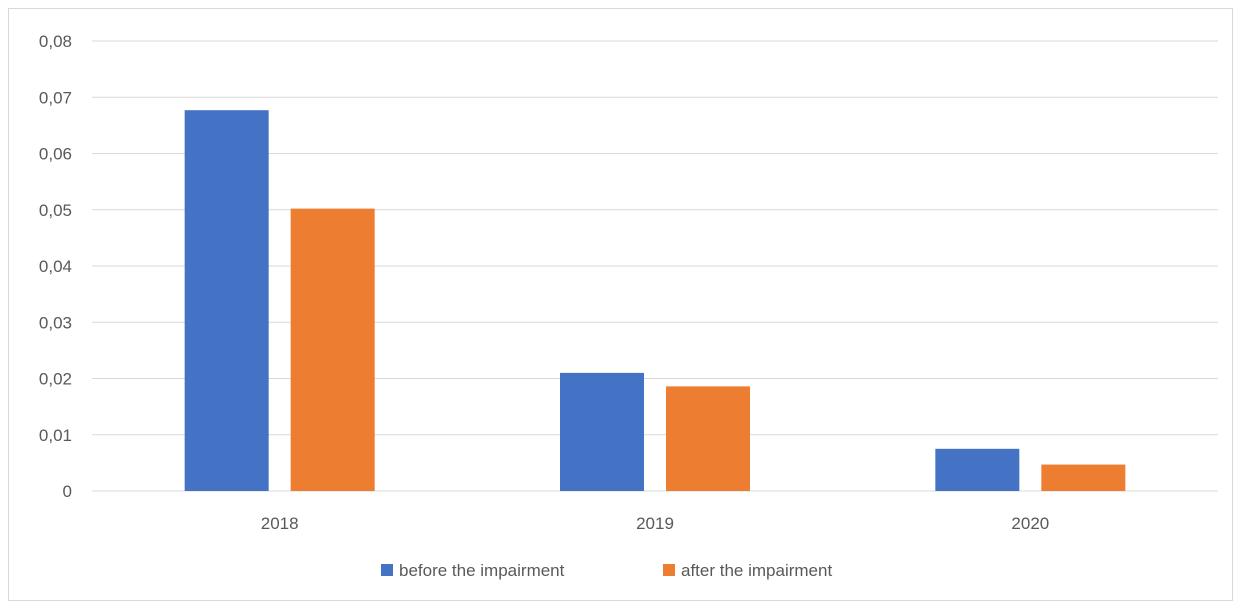 The width and height of the screenshot is (1243, 609). What do you see at coordinates (756, 570) in the screenshot?
I see `legend-label: after the impairment` at bounding box center [756, 570].